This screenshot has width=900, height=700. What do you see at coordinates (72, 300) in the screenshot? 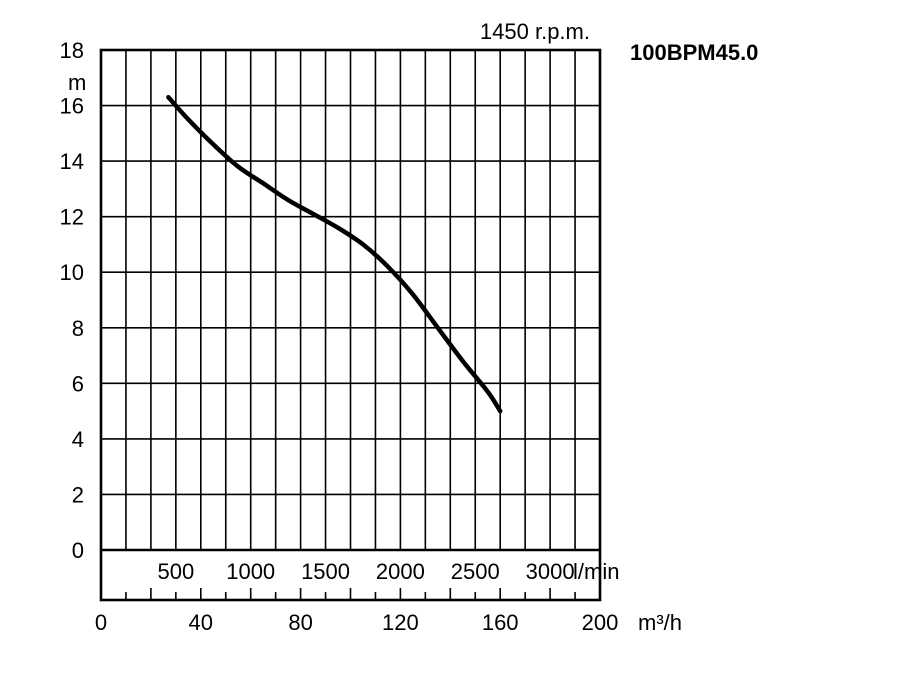
I see `y-tick-labels: 0 2 4 6 8 10 12 14 16 18` at bounding box center [72, 300].